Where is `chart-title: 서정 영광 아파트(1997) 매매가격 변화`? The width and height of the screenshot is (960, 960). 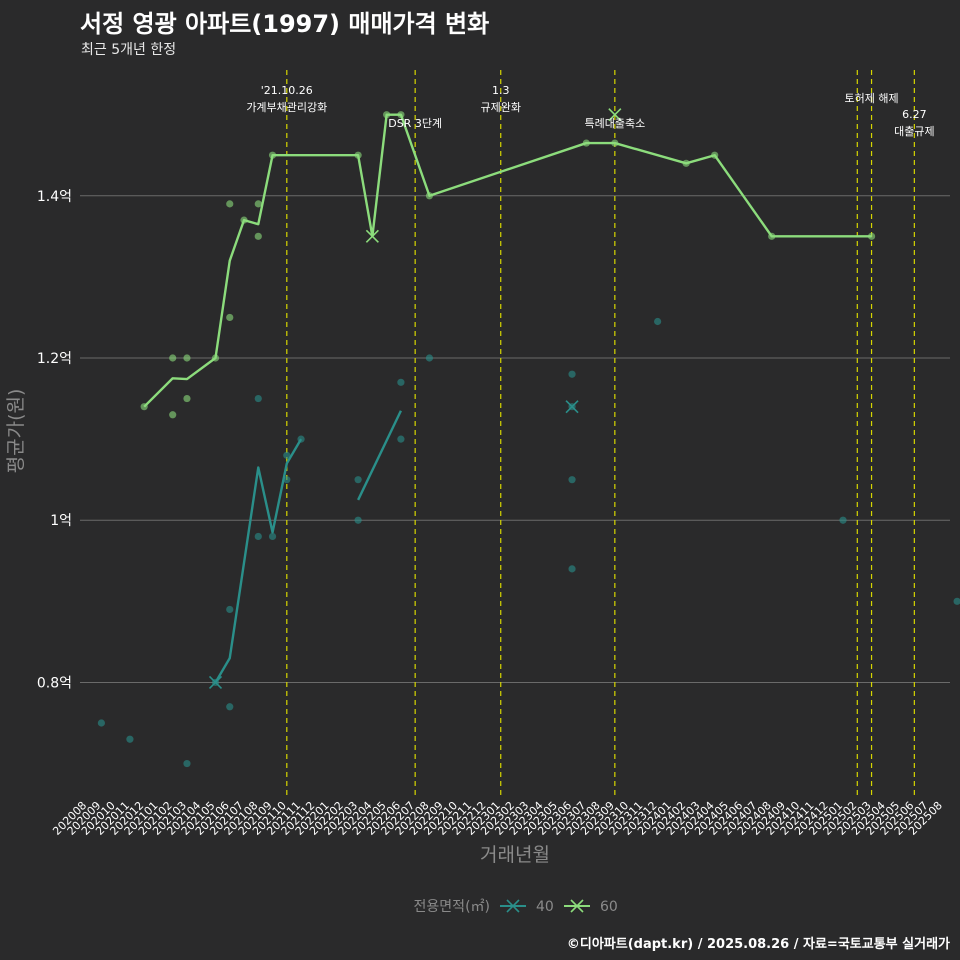 chart-title: 서정 영광 아파트(1997) 매매가격 변화 is located at coordinates (285, 24).